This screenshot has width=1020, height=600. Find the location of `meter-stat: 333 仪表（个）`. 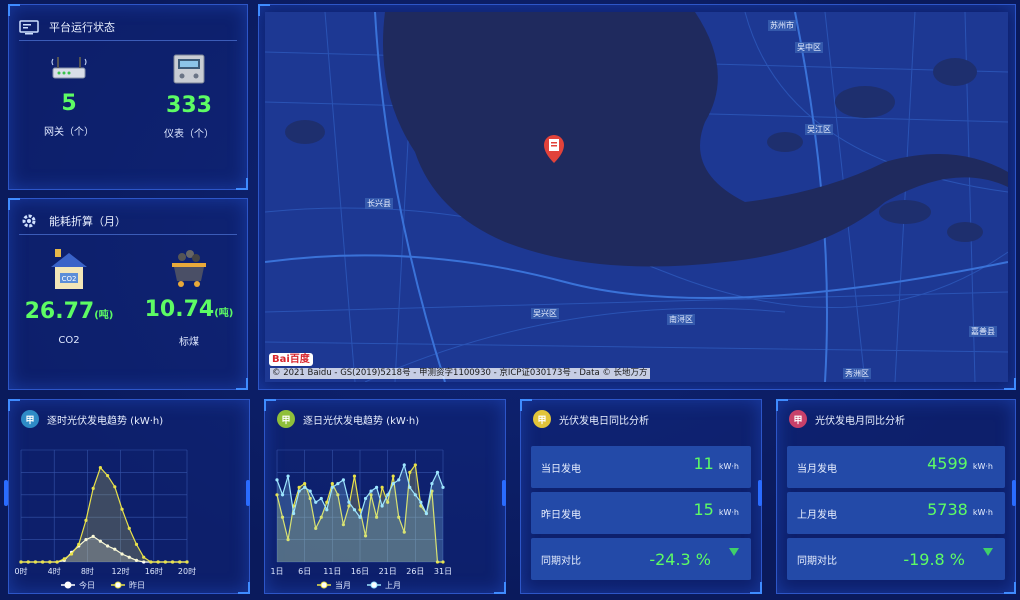

meter-stat: 333 仪表（个） is located at coordinates (189, 96).